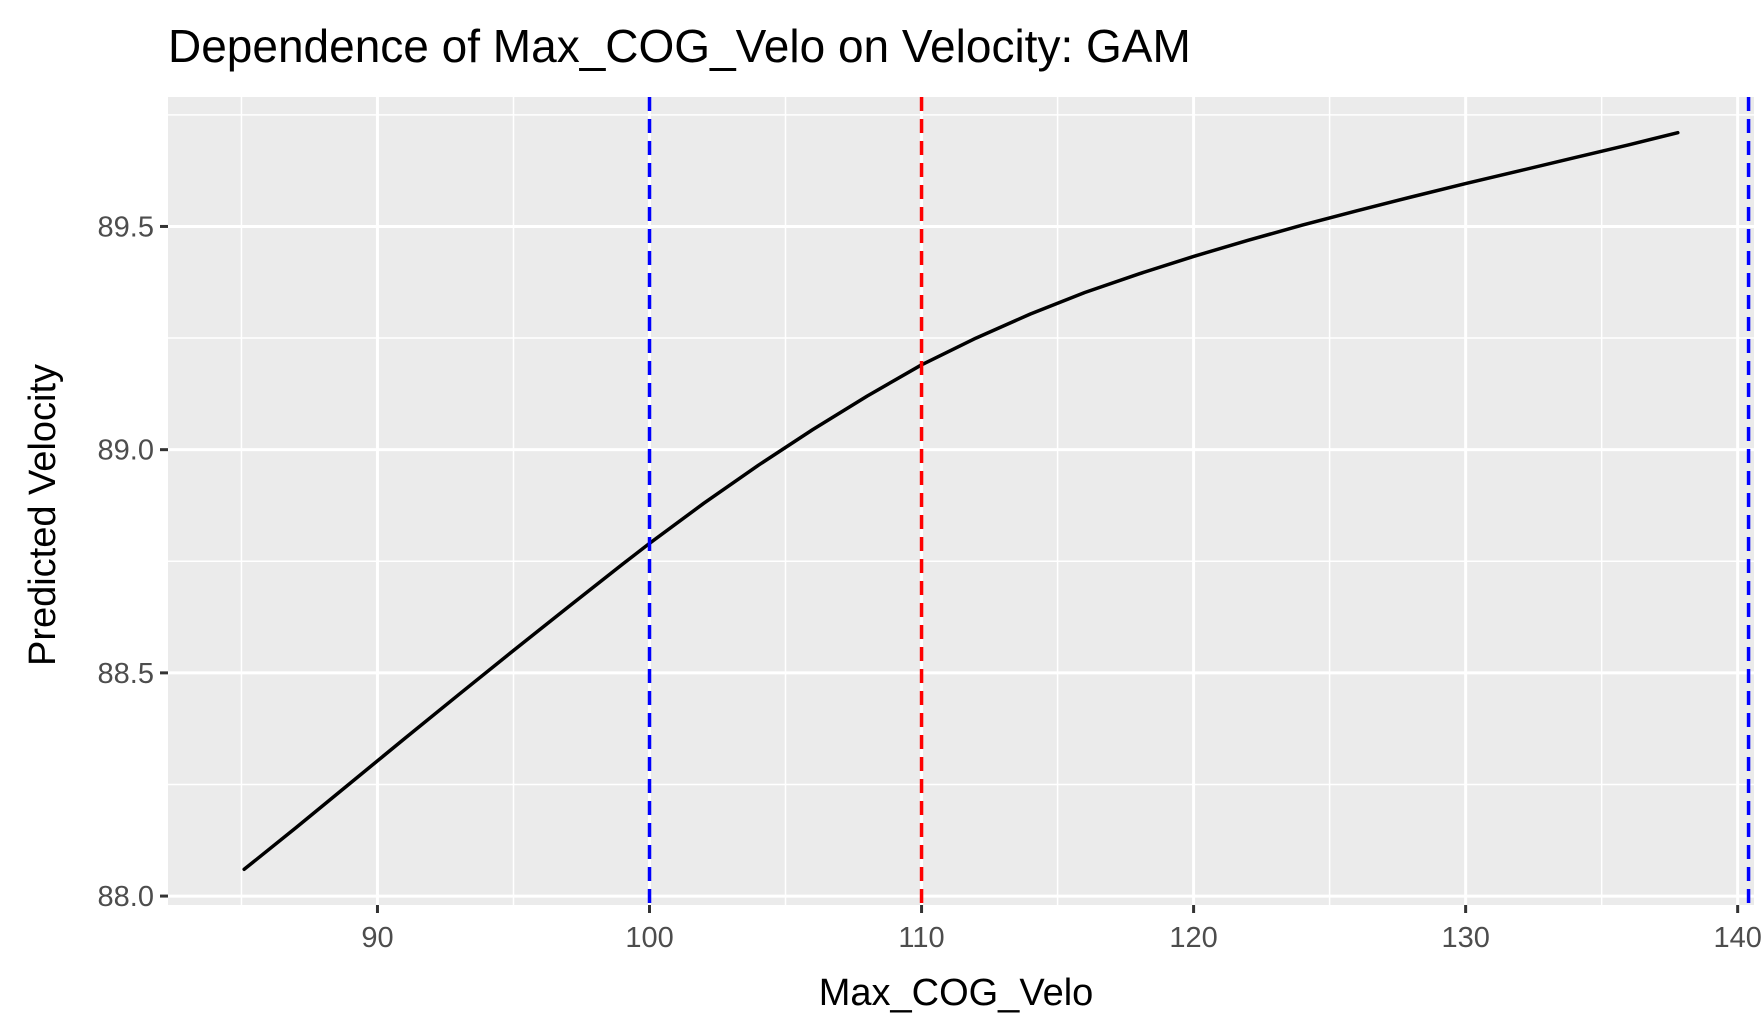  I want to click on y-tick-label: 89.0, so click(126, 451).